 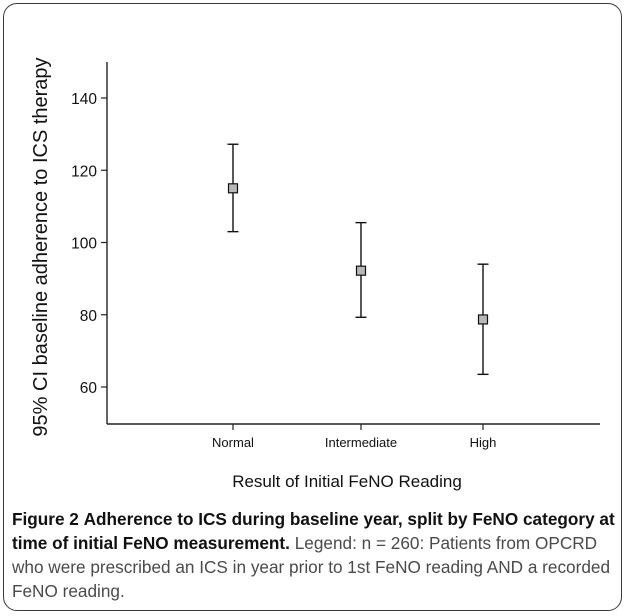 I want to click on y-tick-label: 100, so click(x=84, y=244).